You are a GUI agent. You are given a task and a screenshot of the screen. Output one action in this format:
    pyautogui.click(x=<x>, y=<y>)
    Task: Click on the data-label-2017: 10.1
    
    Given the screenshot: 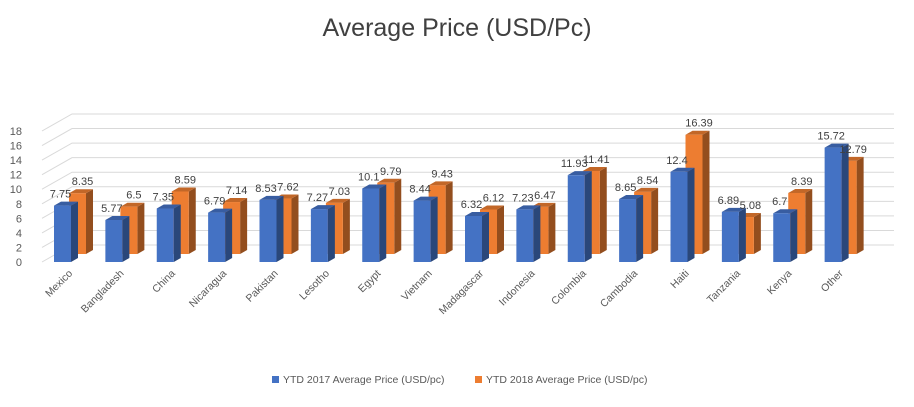 What is the action you would take?
    pyautogui.click(x=368, y=177)
    